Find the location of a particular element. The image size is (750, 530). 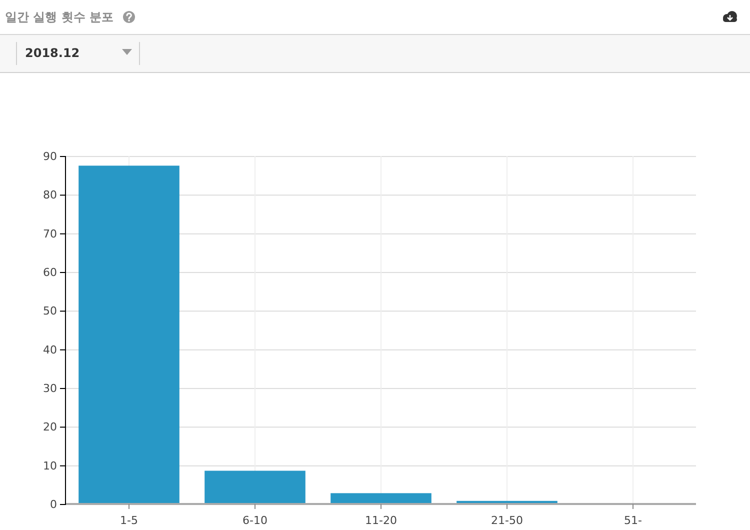

x-tick-label: 1-5 is located at coordinates (129, 520).